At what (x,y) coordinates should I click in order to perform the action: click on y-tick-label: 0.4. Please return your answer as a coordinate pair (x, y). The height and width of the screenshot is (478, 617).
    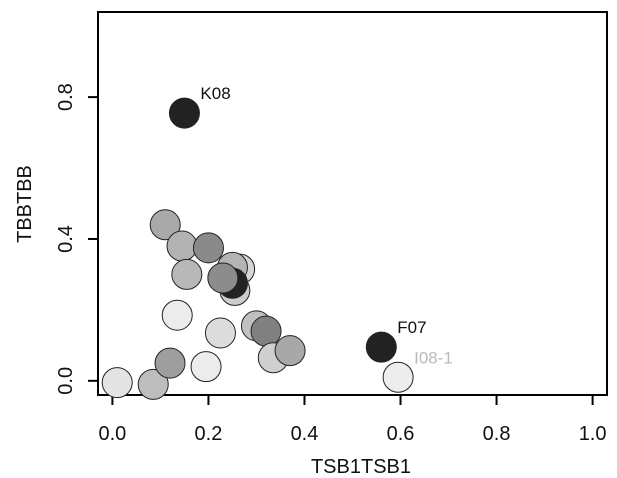
    Looking at the image, I should click on (66, 239).